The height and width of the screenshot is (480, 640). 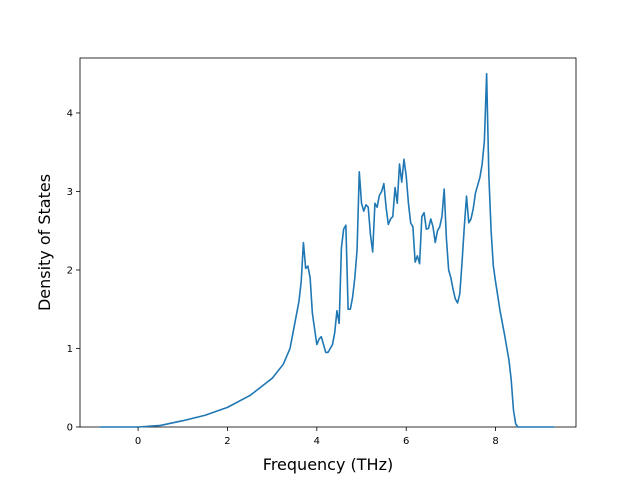 What do you see at coordinates (406, 441) in the screenshot?
I see `x-tick-label: 6` at bounding box center [406, 441].